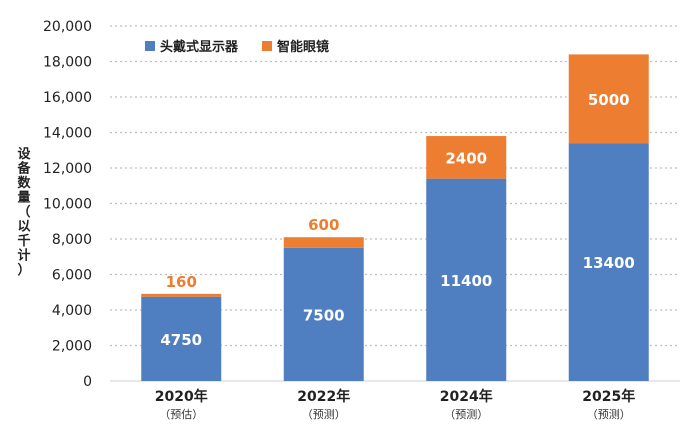 Image resolution: width=700 pixels, height=440 pixels. What do you see at coordinates (23, 241) in the screenshot?
I see `y-axis-title-char: 千` at bounding box center [23, 241].